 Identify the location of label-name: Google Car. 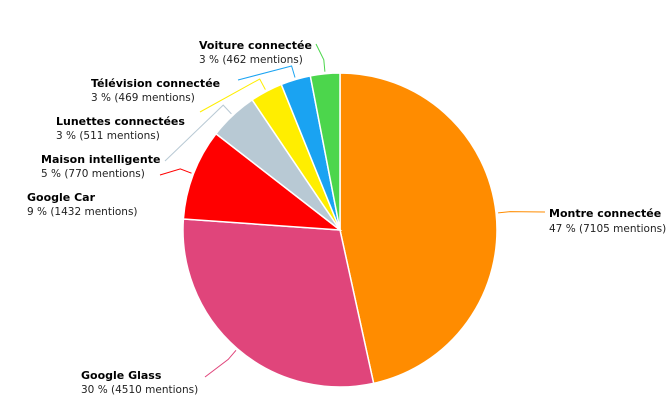
(61, 197).